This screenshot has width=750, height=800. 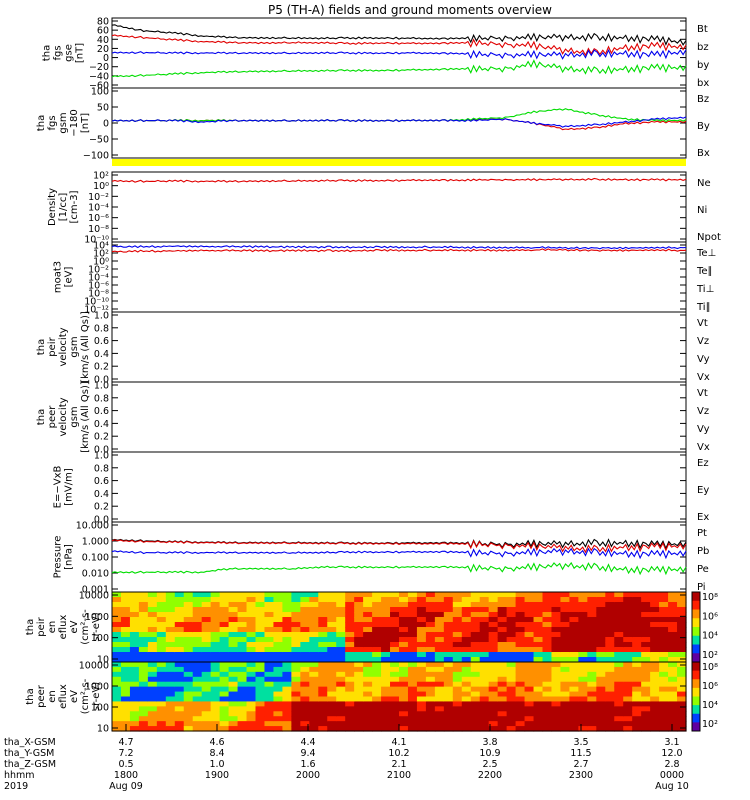 I want to click on series-line-Bz, so click(x=399, y=124).